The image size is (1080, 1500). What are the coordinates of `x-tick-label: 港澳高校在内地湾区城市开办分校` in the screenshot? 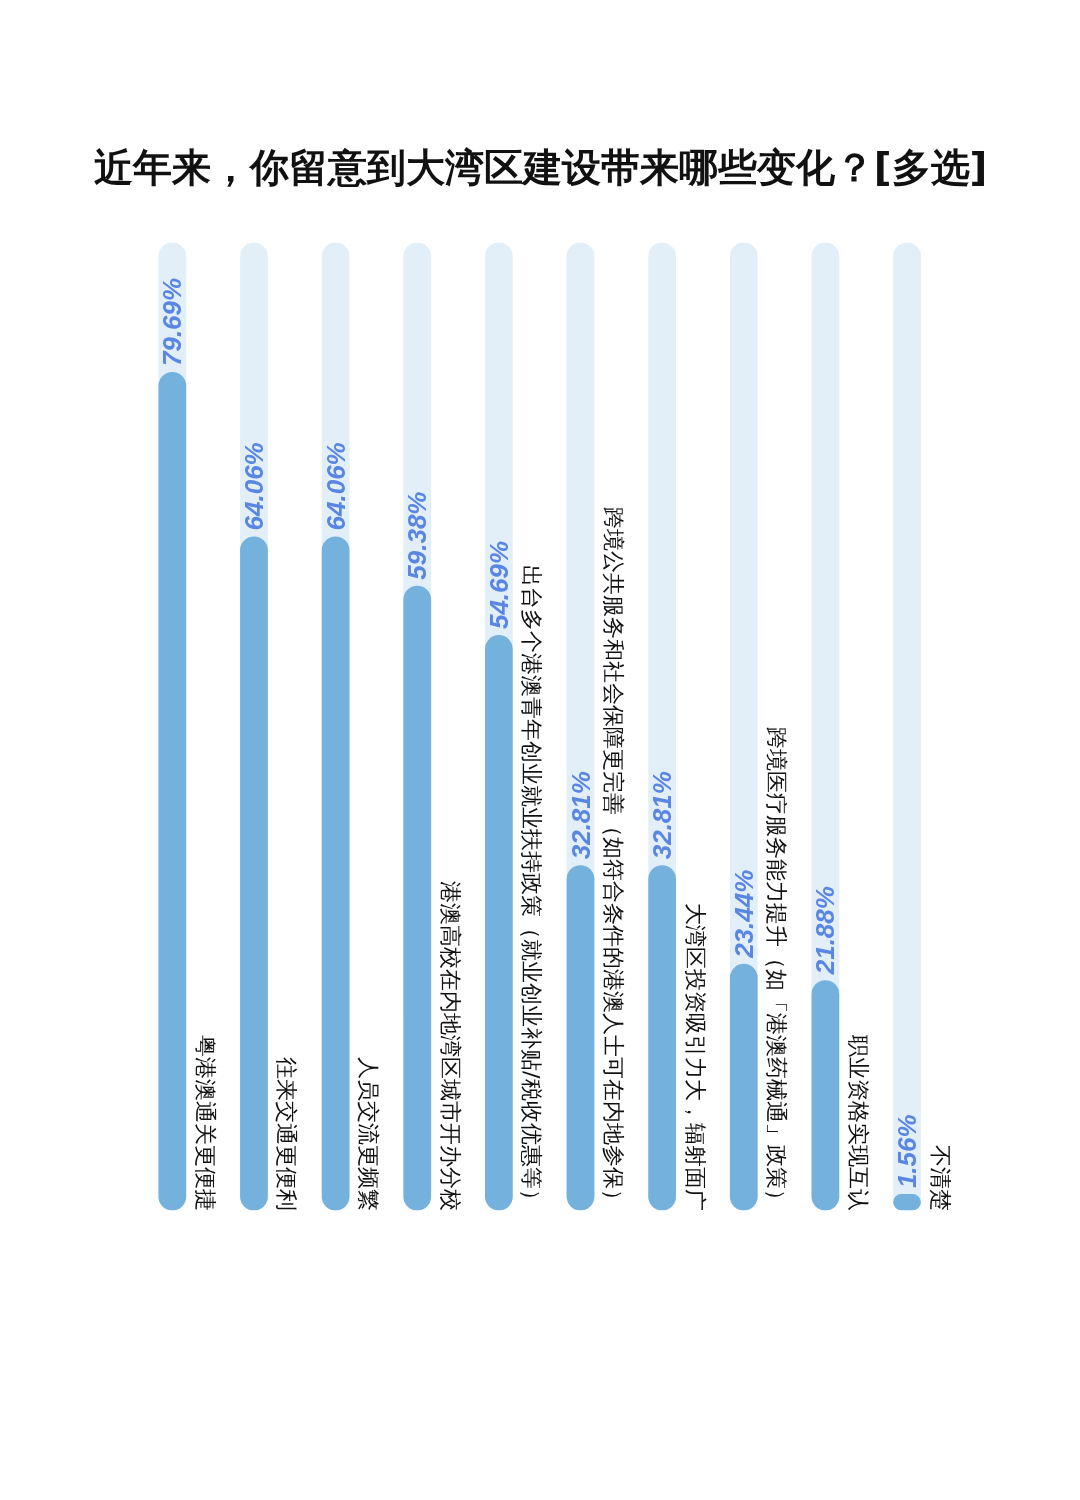 It's located at (450, 1045).